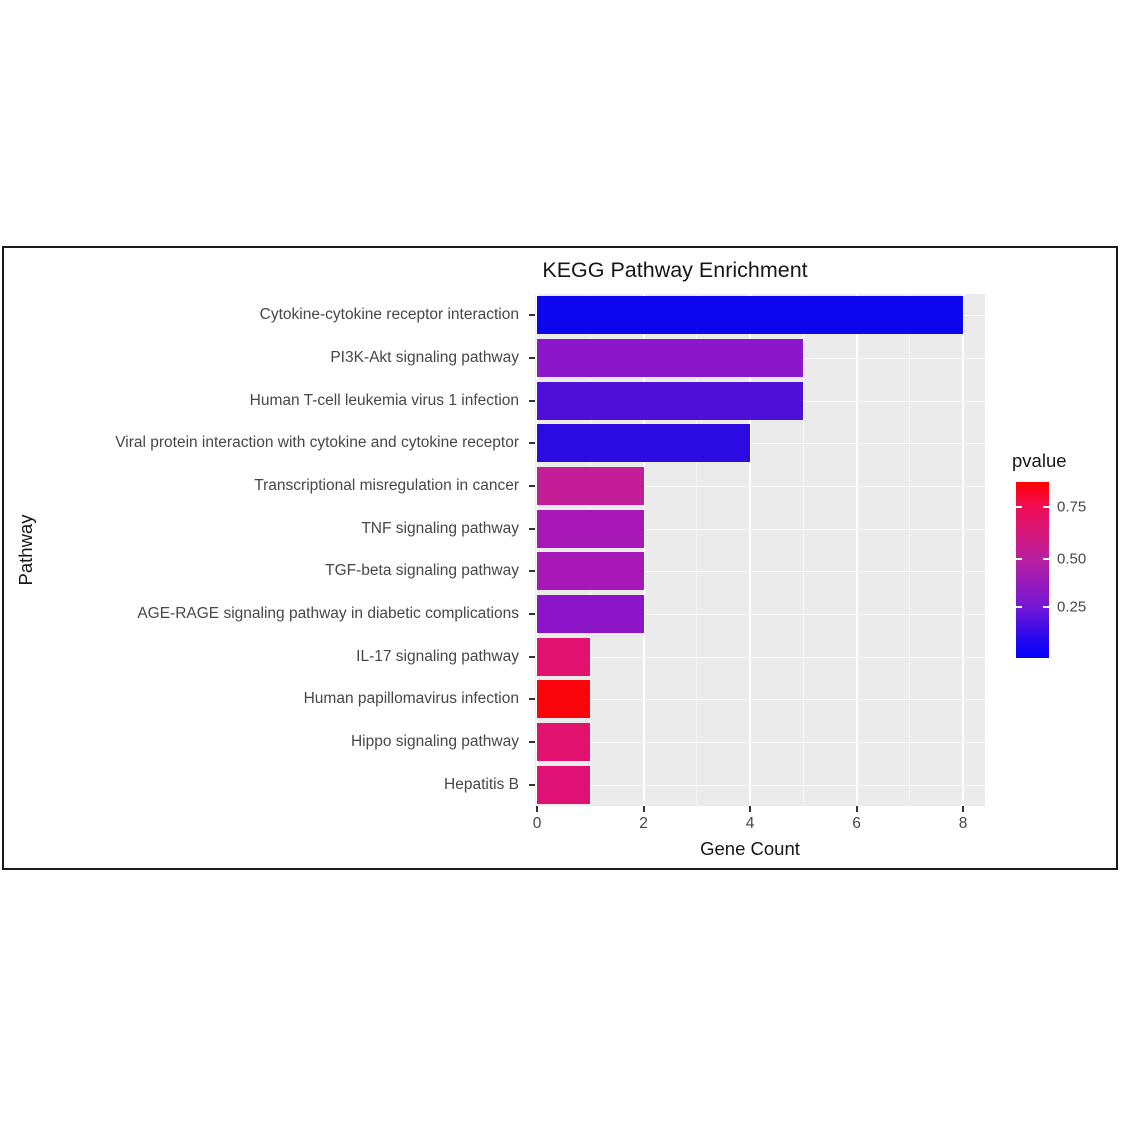 The image size is (1122, 1122). Describe the element at coordinates (750, 823) in the screenshot. I see `x-tick-label: 4` at that location.